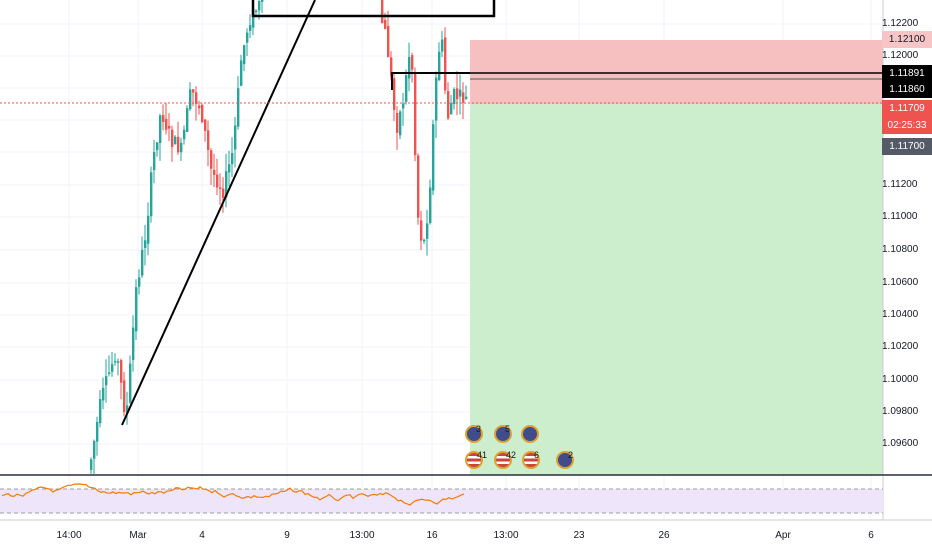 The image size is (932, 550). What do you see at coordinates (430, 81) in the screenshot?
I see `horizontal-box-drawing` at bounding box center [430, 81].